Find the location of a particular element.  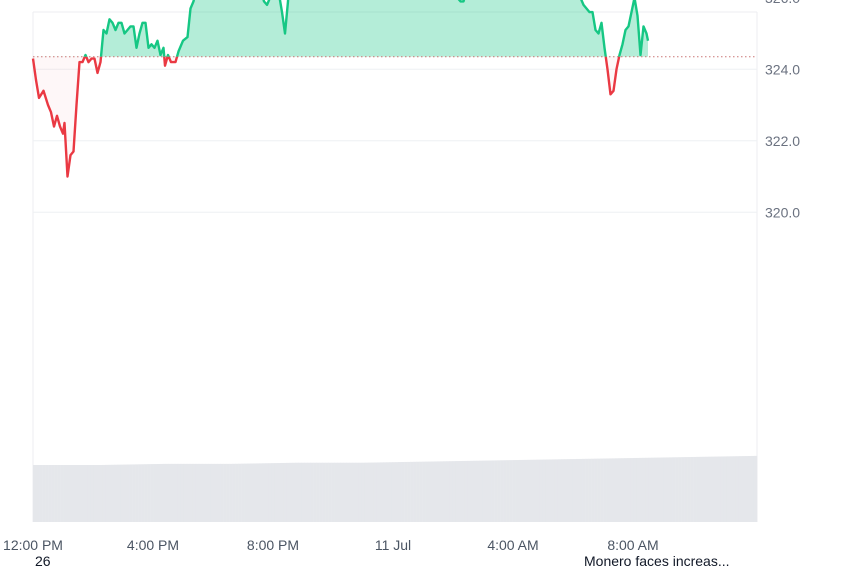

x-tick-label: 8:00 PM is located at coordinates (273, 545).